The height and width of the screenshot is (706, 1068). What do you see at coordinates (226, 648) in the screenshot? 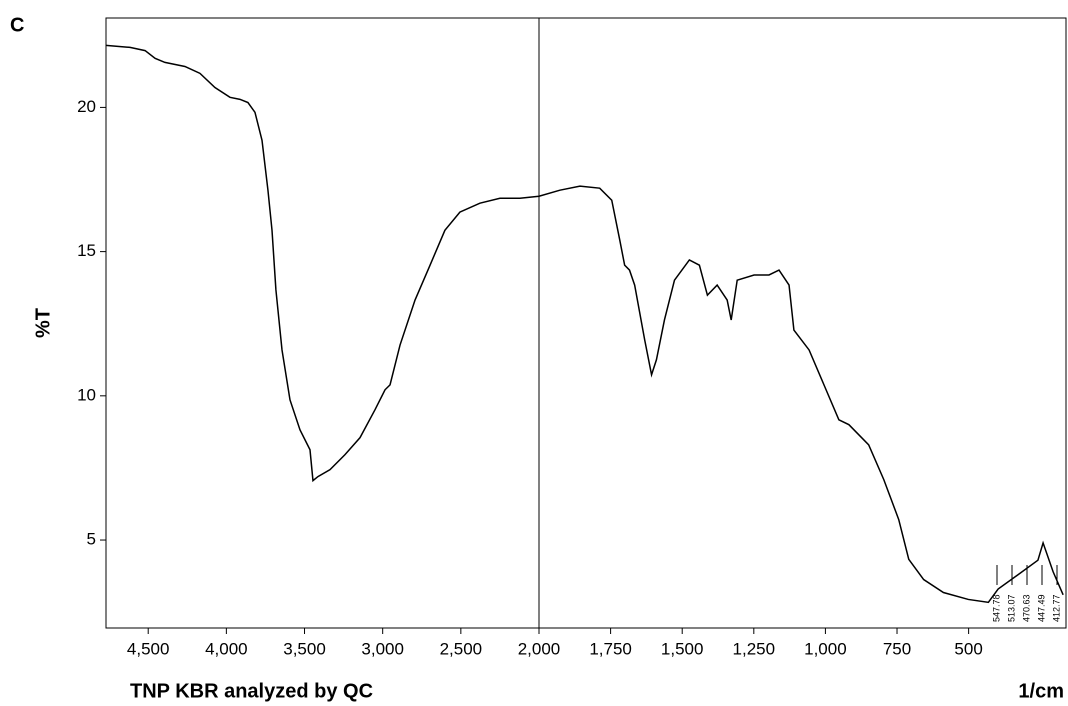
I see `x-tick-label: 4,000` at bounding box center [226, 648].